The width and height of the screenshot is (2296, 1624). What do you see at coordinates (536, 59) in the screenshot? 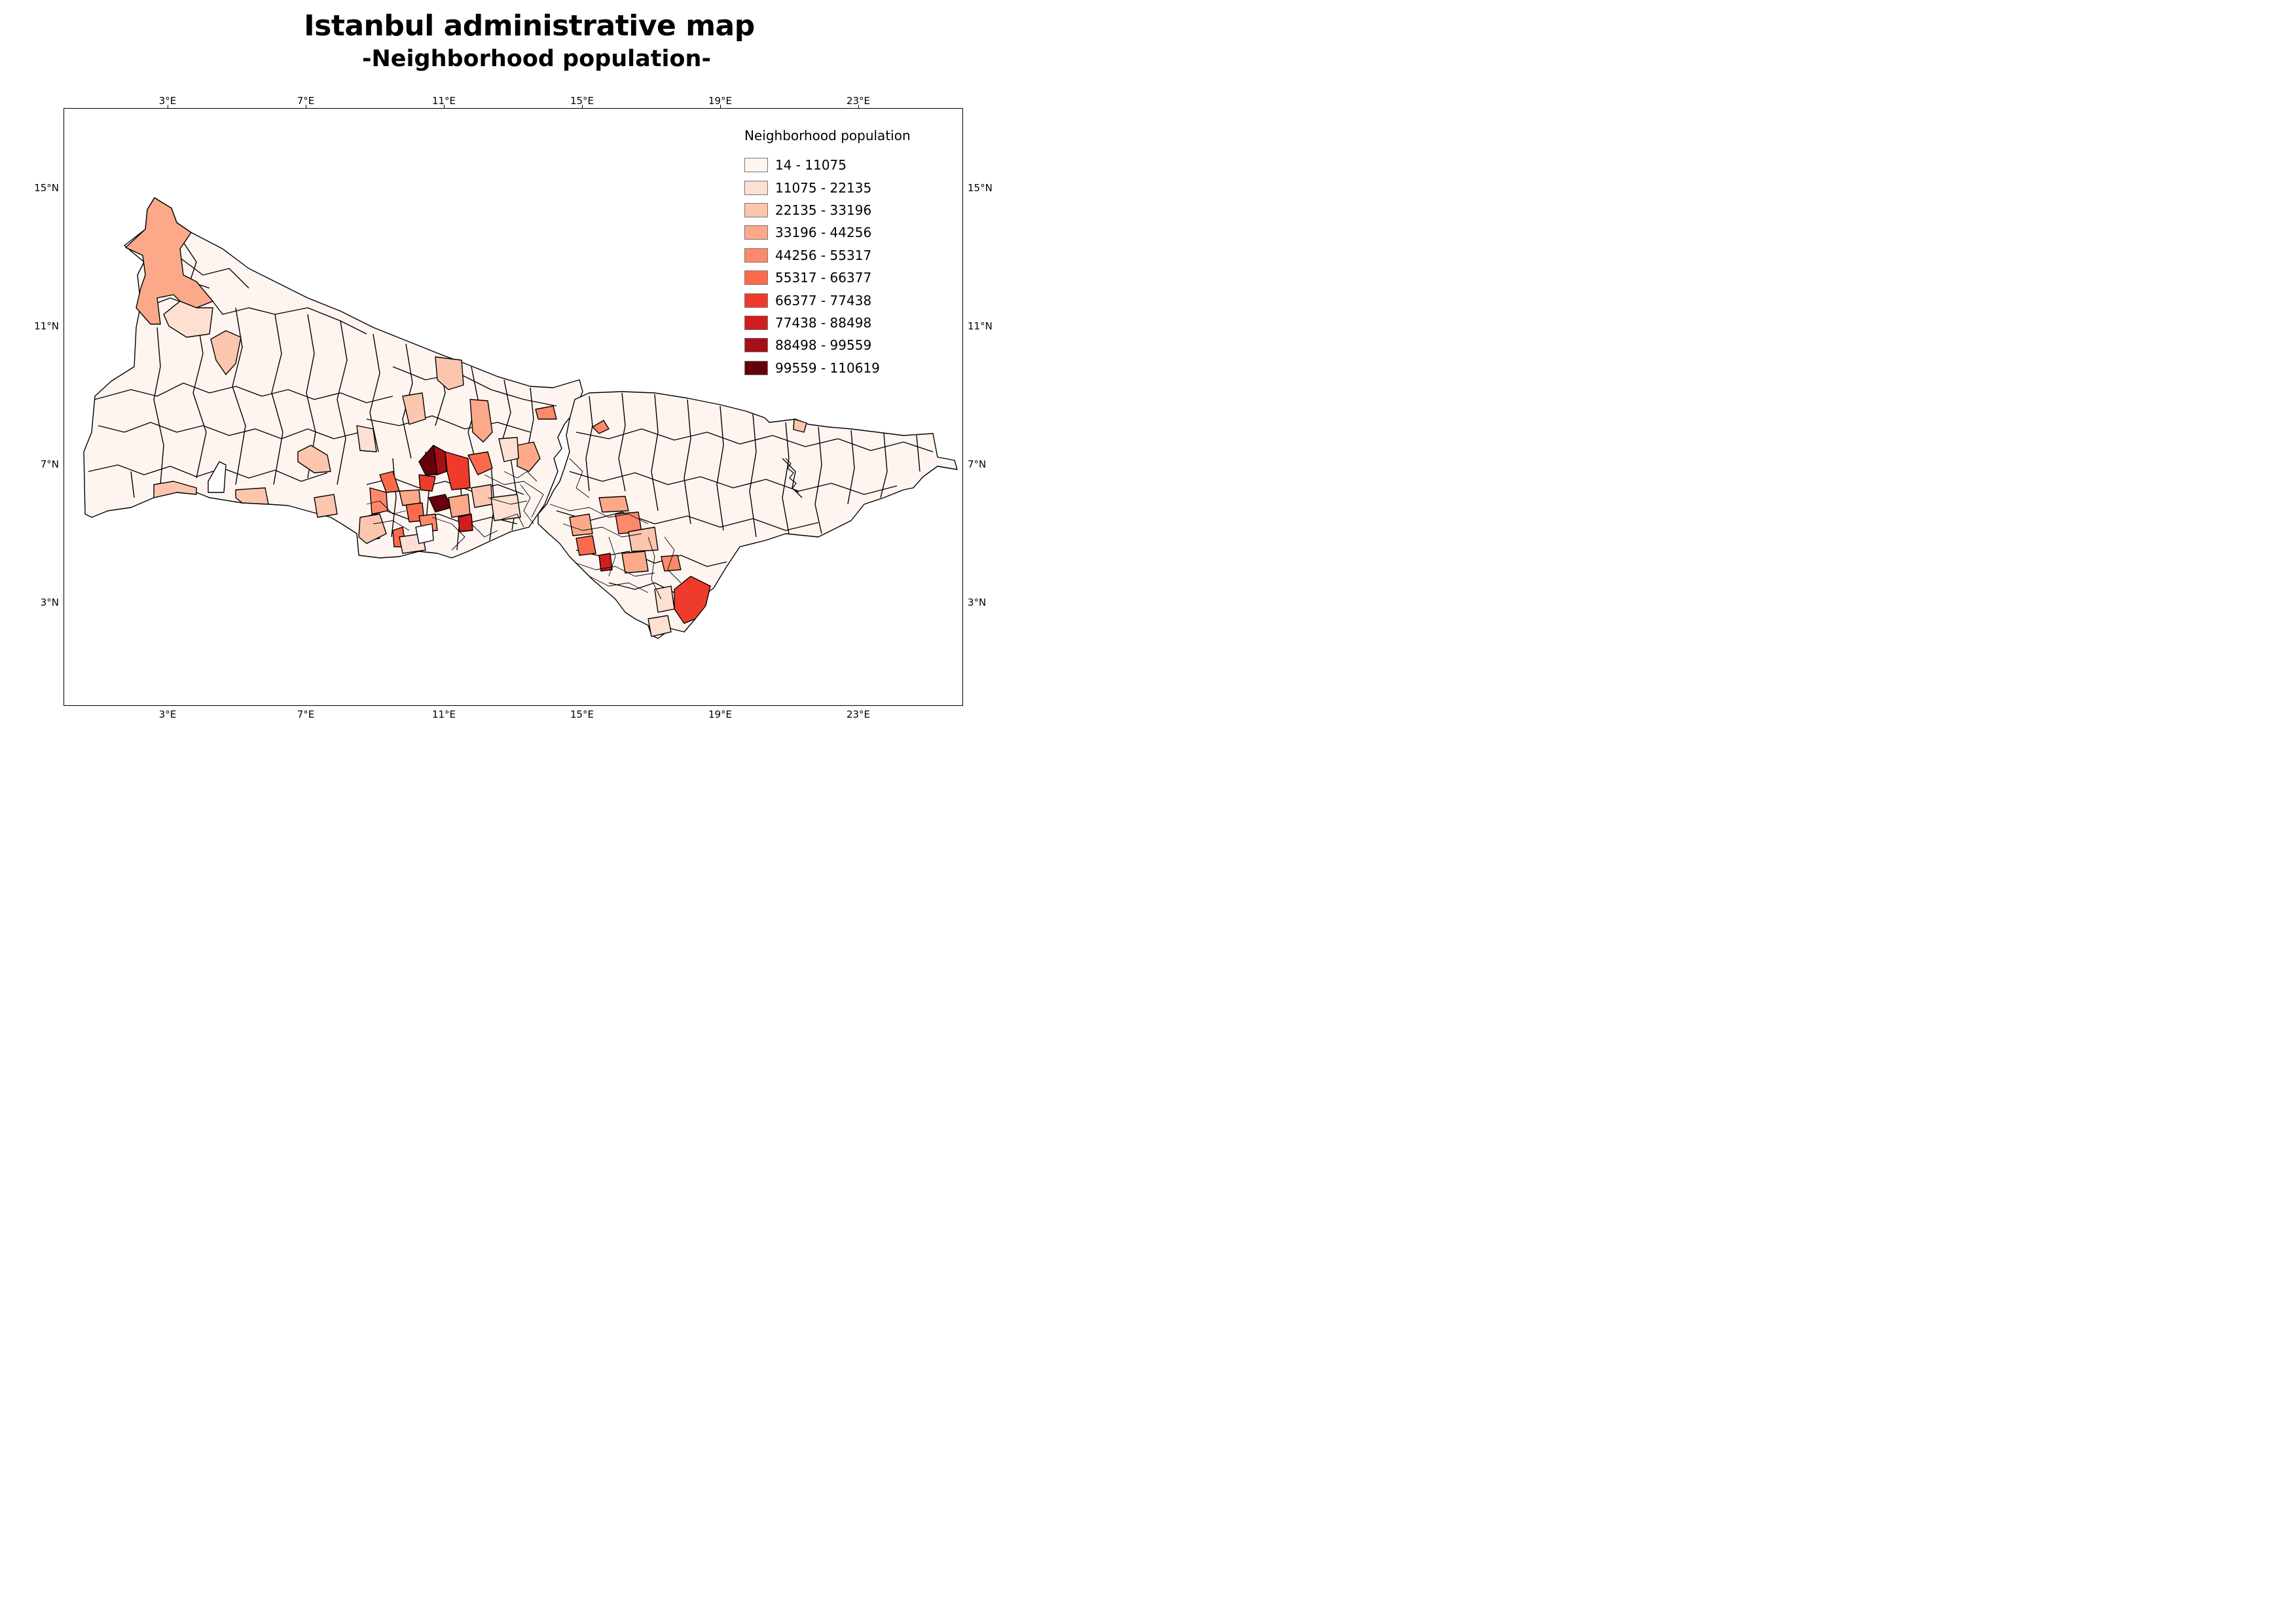
I see `map-subtitle: -Neighborhood population-` at bounding box center [536, 59].